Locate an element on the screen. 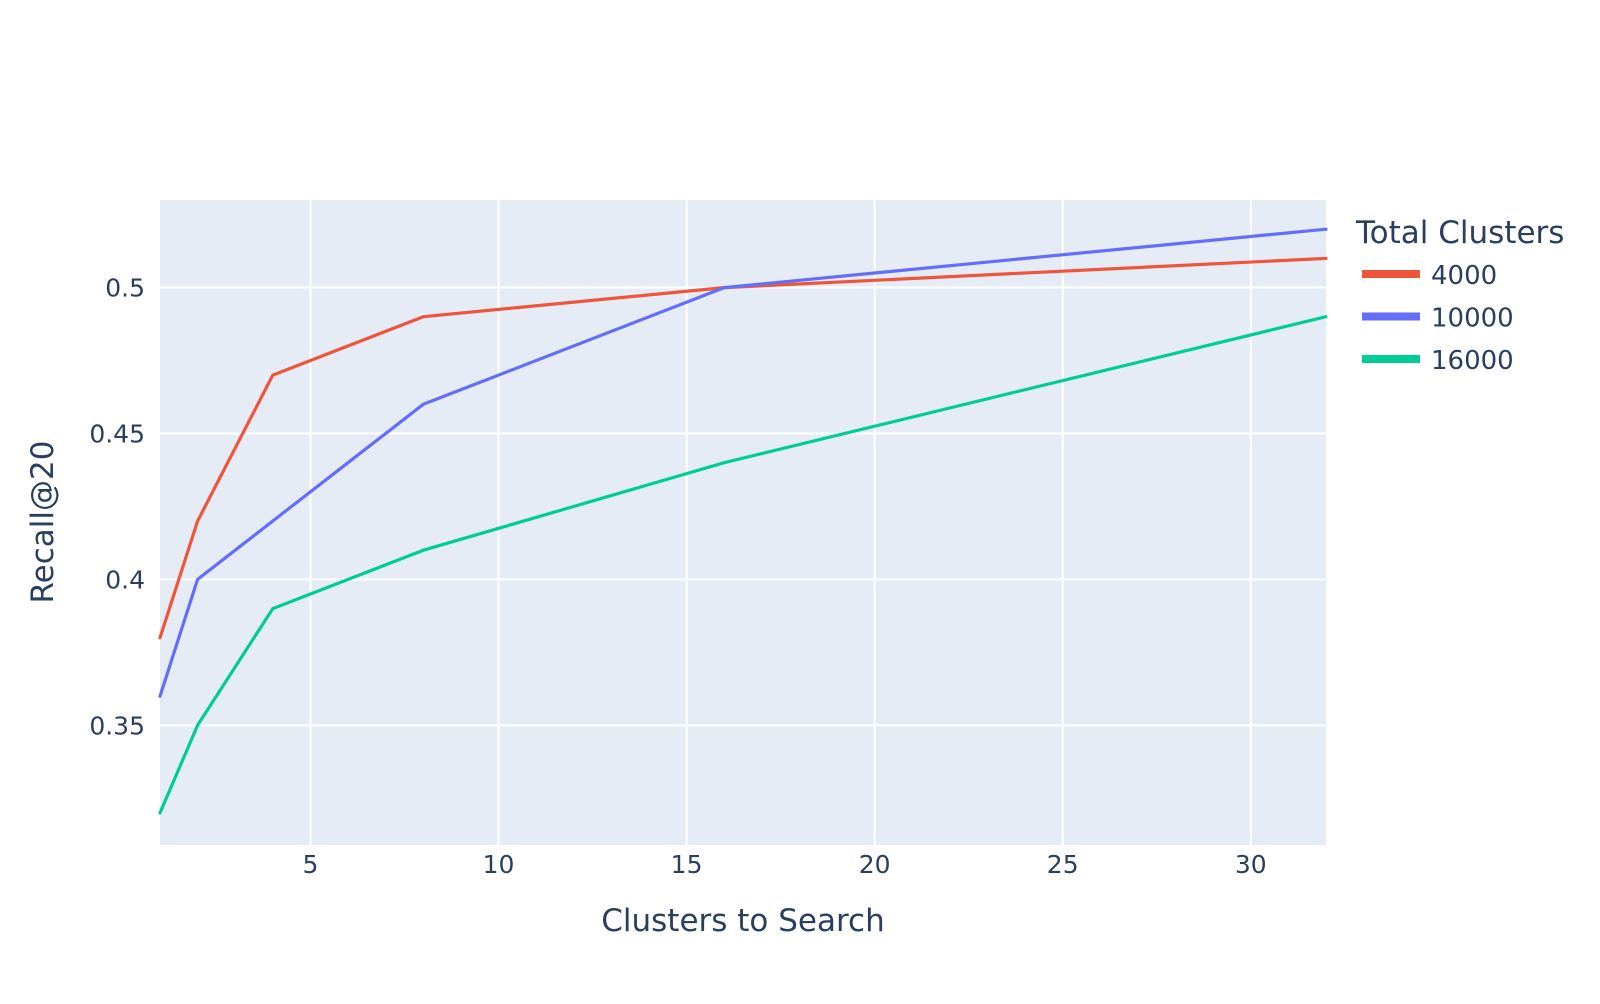  x-tick-label: 25 is located at coordinates (1063, 864).